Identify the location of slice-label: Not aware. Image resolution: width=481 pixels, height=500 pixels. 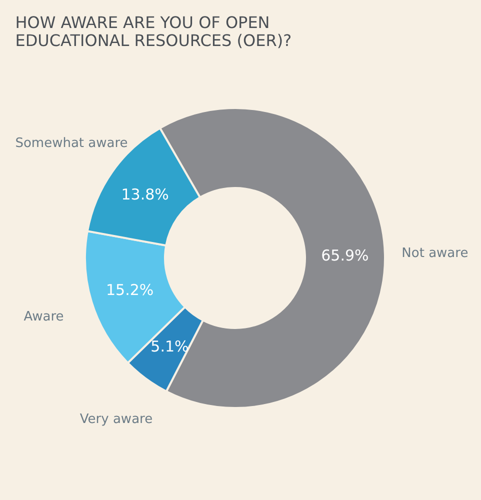
(435, 254).